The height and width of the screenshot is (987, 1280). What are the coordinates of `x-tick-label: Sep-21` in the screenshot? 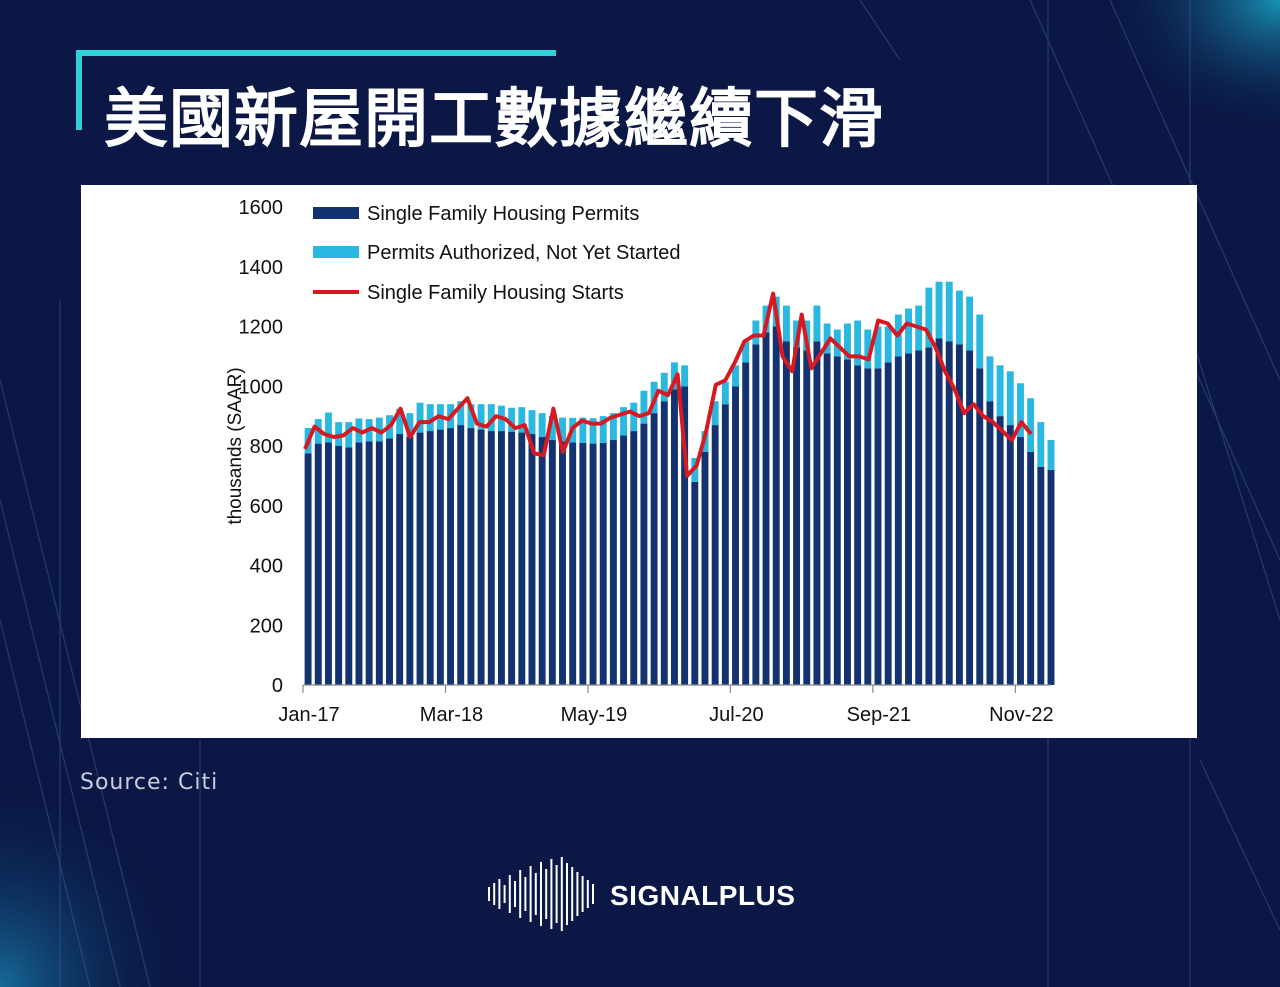 It's located at (879, 715).